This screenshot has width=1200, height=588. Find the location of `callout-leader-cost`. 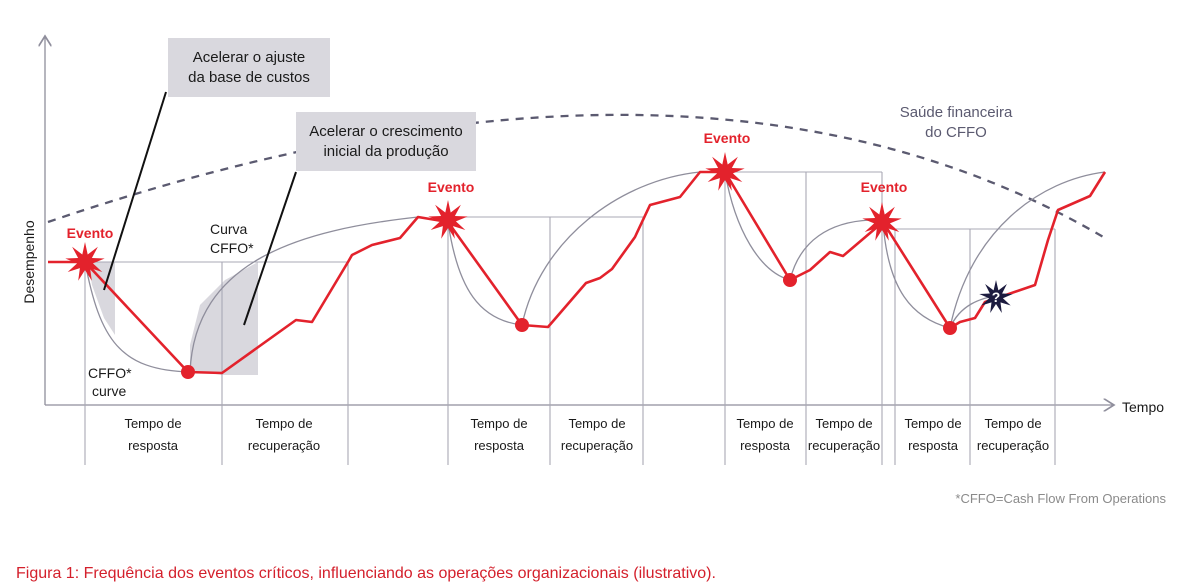

callout-leader-cost is located at coordinates (135, 191).